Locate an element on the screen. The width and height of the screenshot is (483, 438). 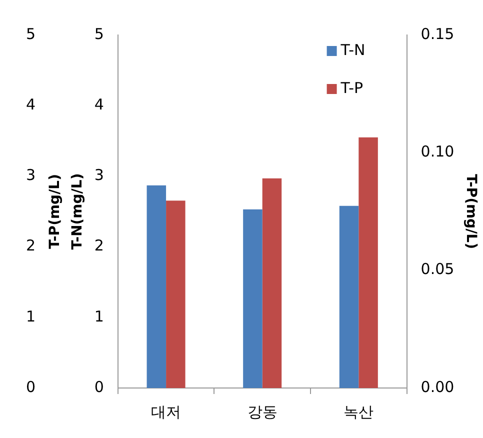
y3-axis-title: T-P(mg/L) is located at coordinates (55, 212).